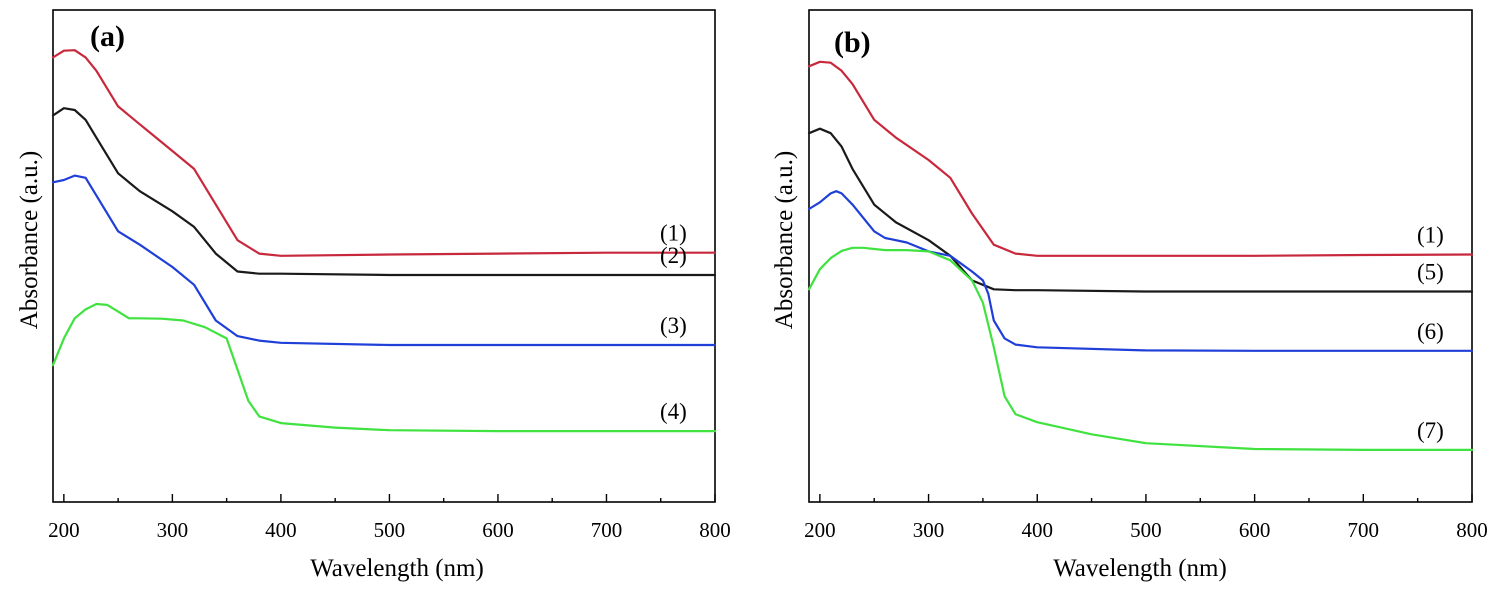  What do you see at coordinates (784, 240) in the screenshot?
I see `y-axis-label-b: Absorbance (a.u.)` at bounding box center [784, 240].